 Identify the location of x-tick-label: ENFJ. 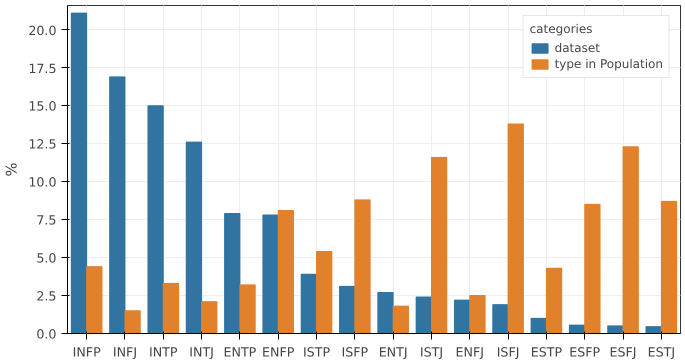
(470, 352).